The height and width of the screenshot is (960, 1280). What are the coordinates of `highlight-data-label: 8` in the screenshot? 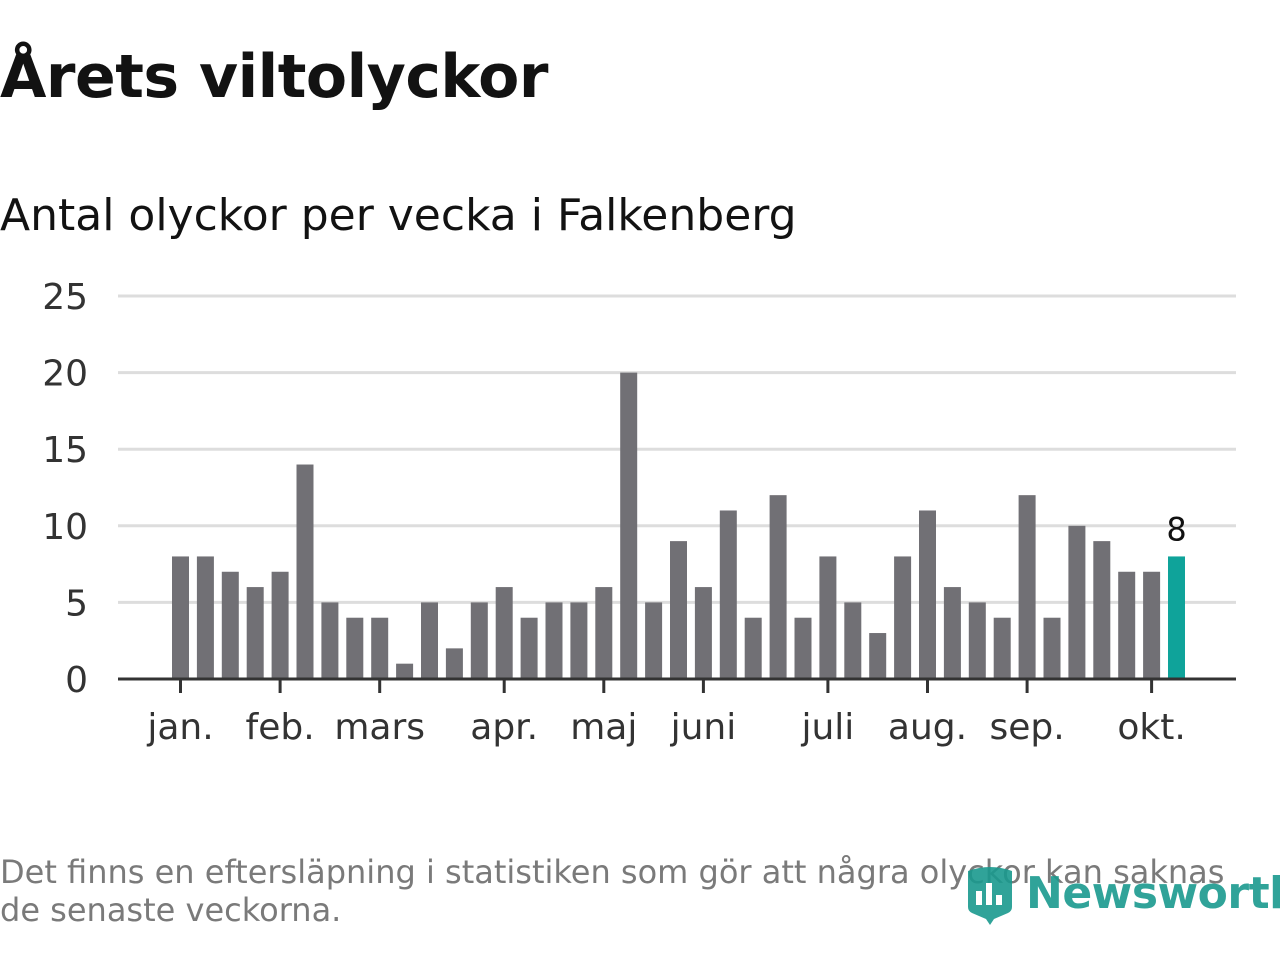 It's located at (1176, 529).